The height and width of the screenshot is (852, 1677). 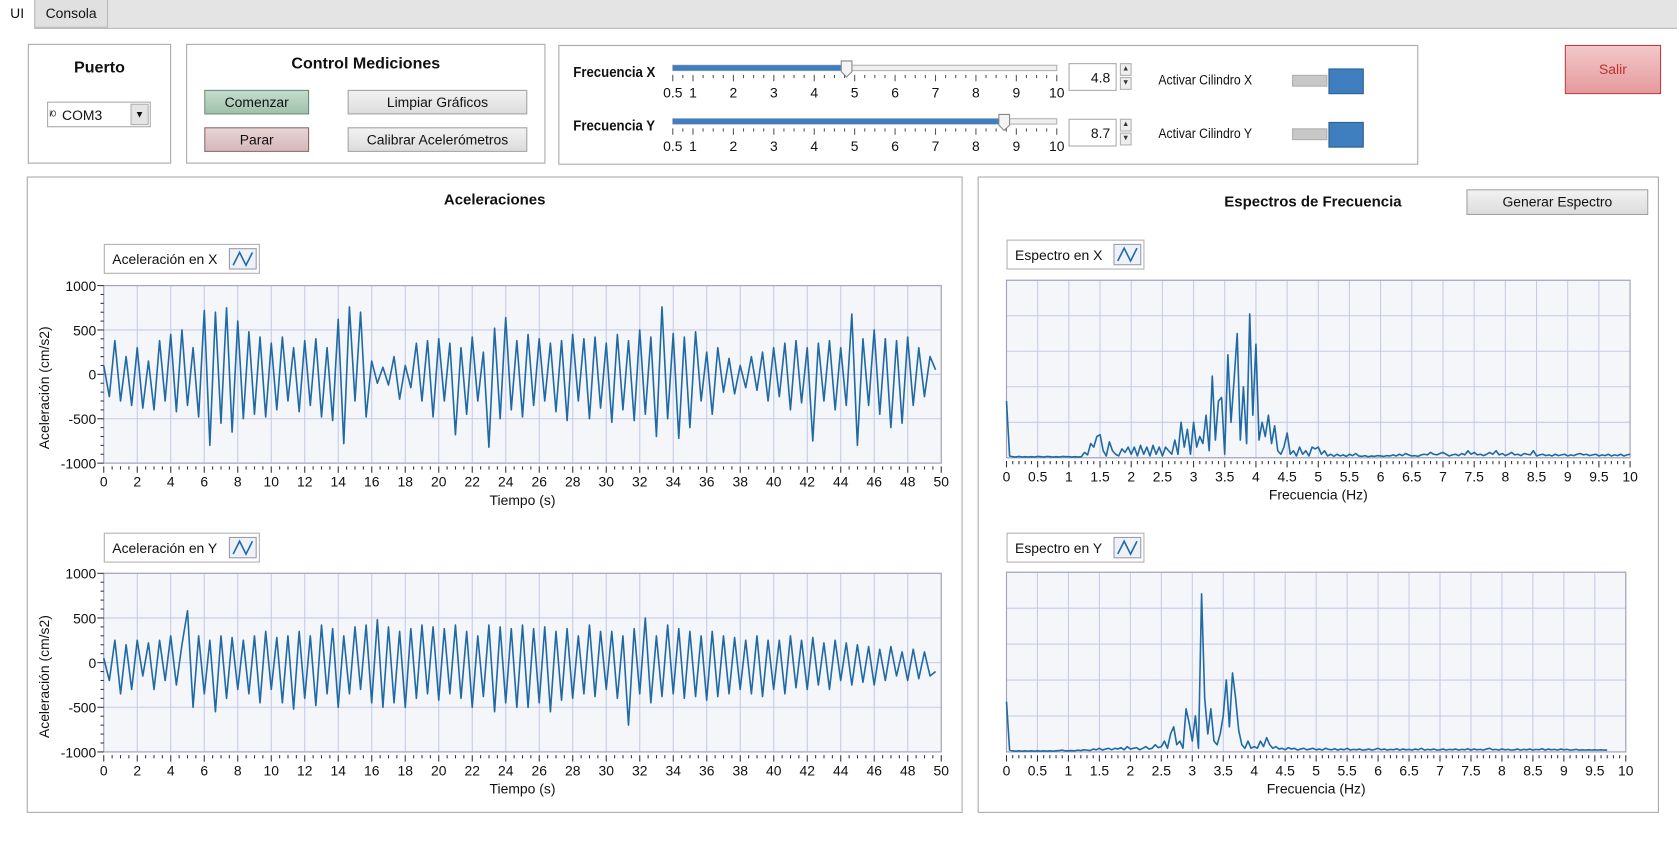 I want to click on calibrate-button: Calibrar Acelerómetros, so click(x=437, y=139).